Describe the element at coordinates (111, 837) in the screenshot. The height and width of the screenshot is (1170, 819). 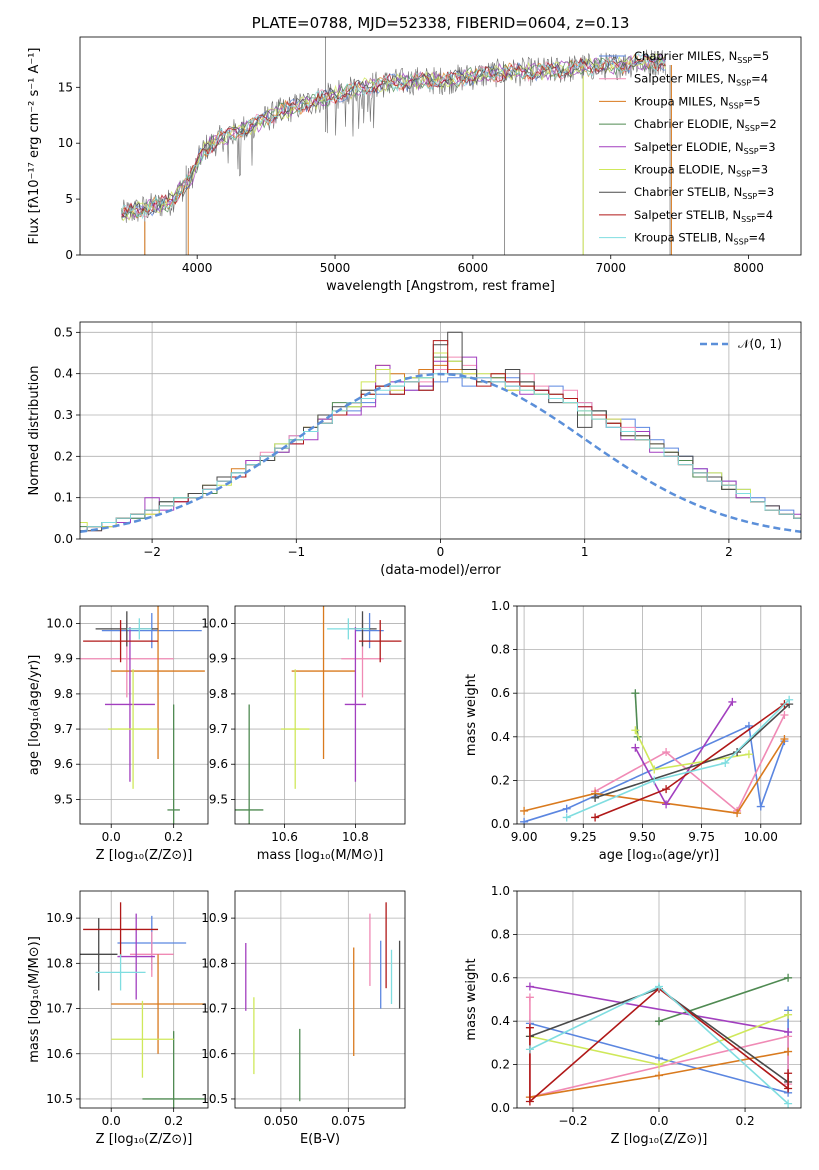
I see `x-tick-label: 0.0` at that location.